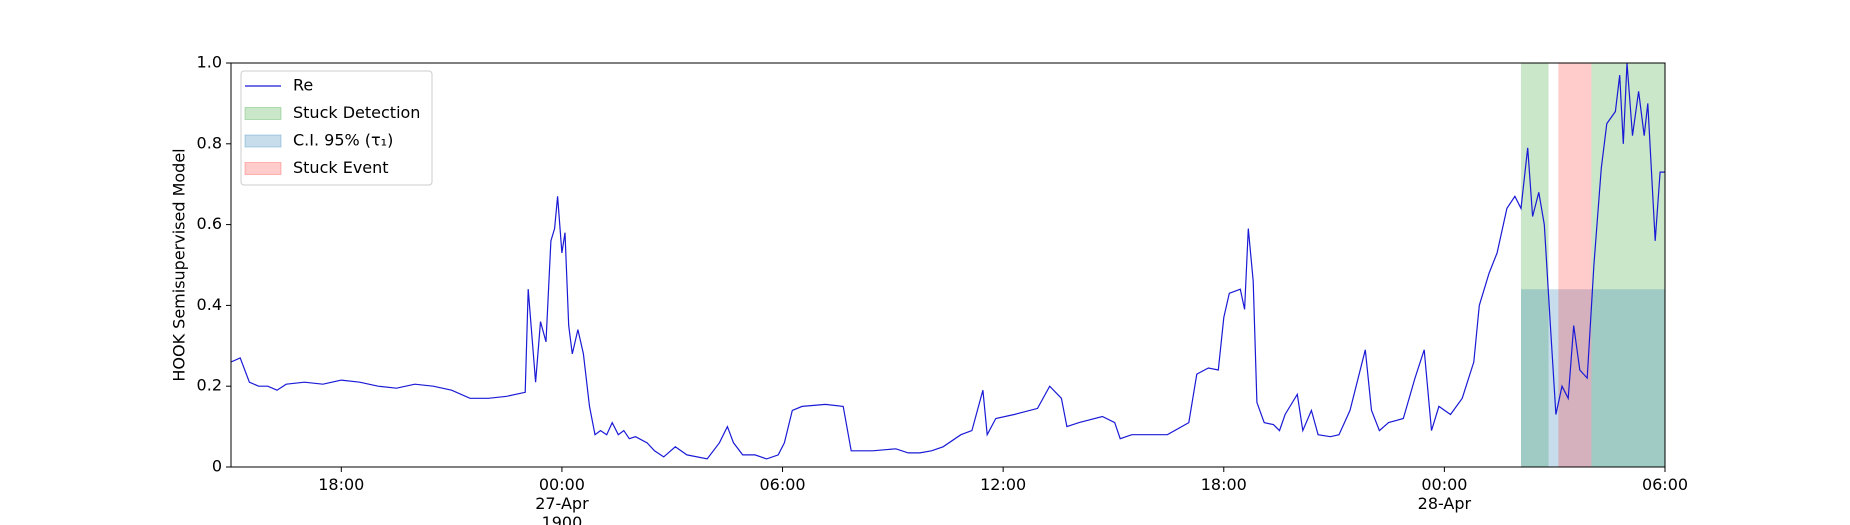 The width and height of the screenshot is (1850, 525). What do you see at coordinates (209, 223) in the screenshot?
I see `y-tick-label: 0.6` at bounding box center [209, 223].